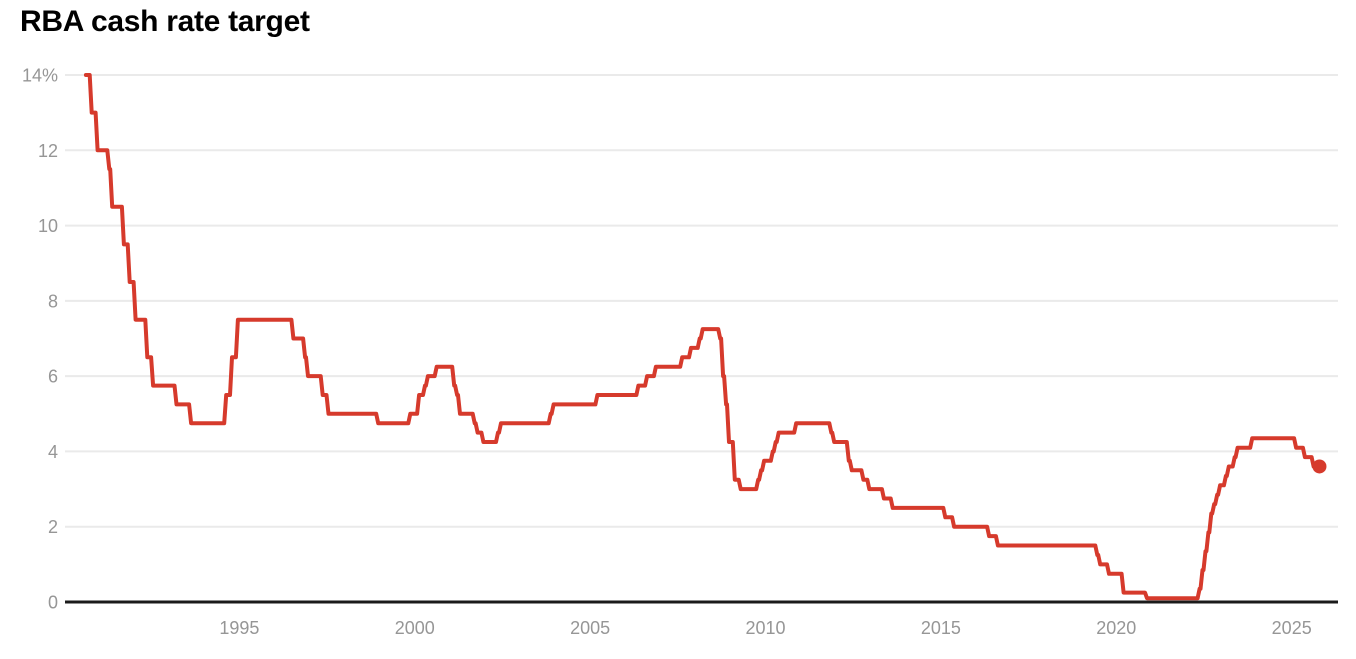 This screenshot has width=1356, height=659. I want to click on y-tick-label: 4, so click(53, 452).